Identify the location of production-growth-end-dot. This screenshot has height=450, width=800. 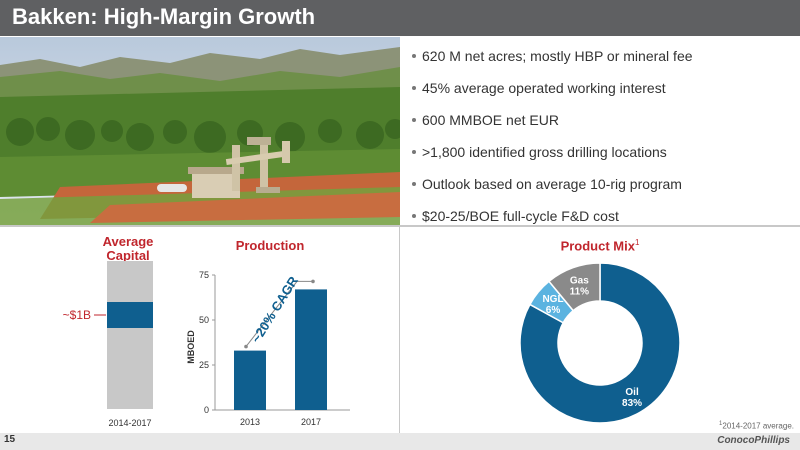
(313, 281).